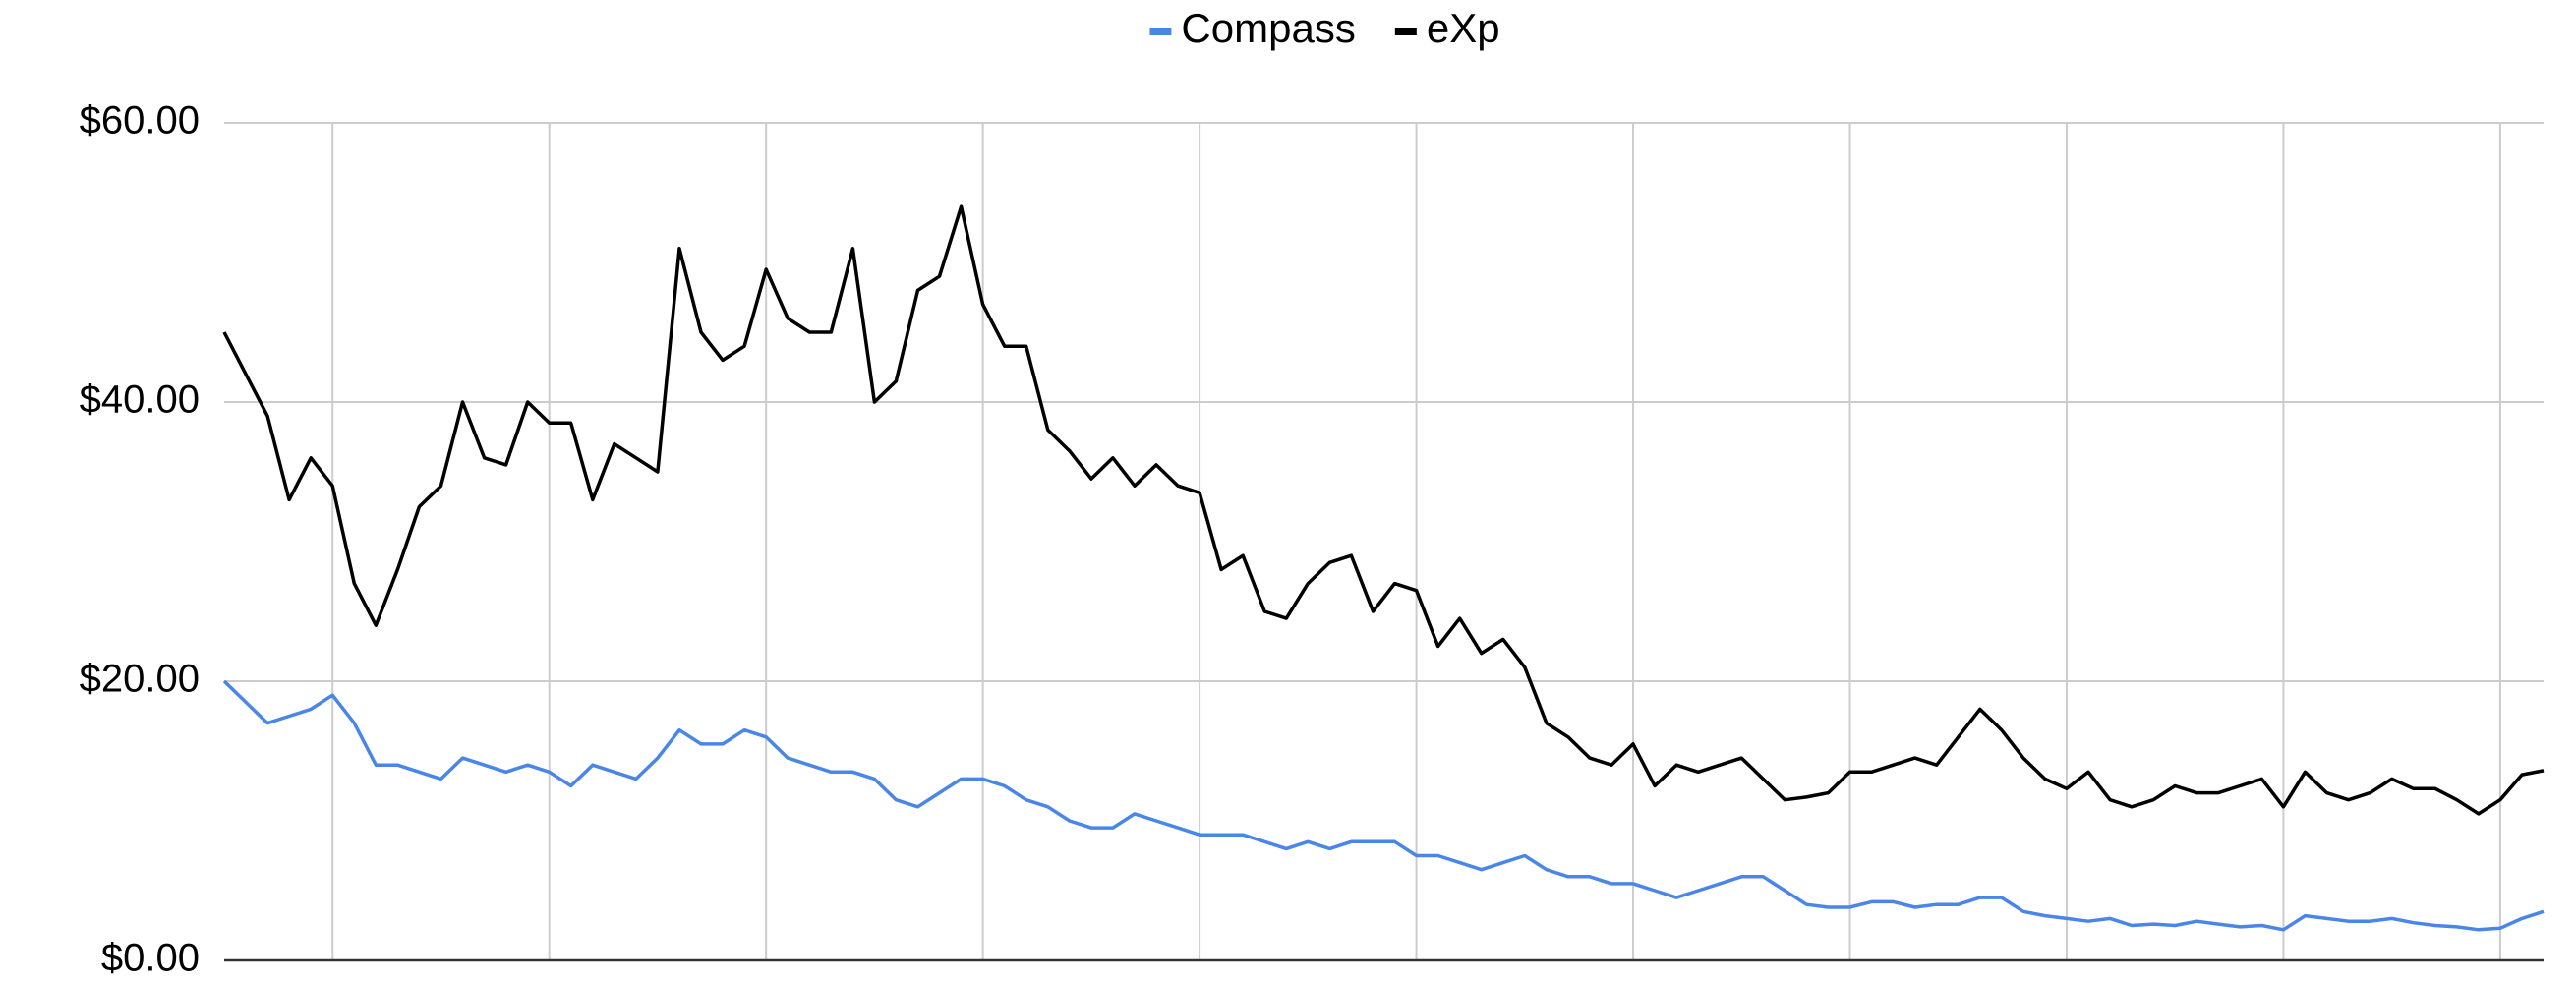  What do you see at coordinates (150, 959) in the screenshot?
I see `y-tick-label: $0.00` at bounding box center [150, 959].